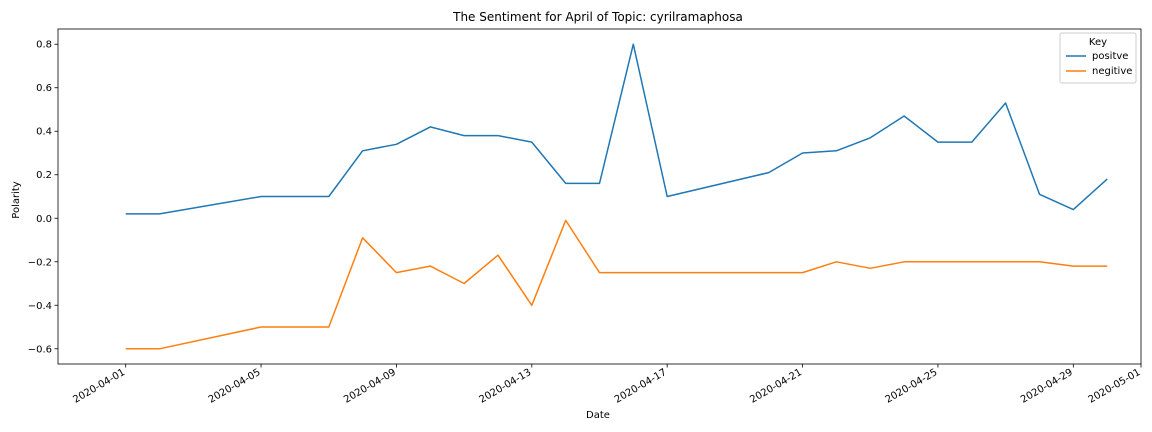  I want to click on x-tick-label: 2020-04-09, so click(370, 386).